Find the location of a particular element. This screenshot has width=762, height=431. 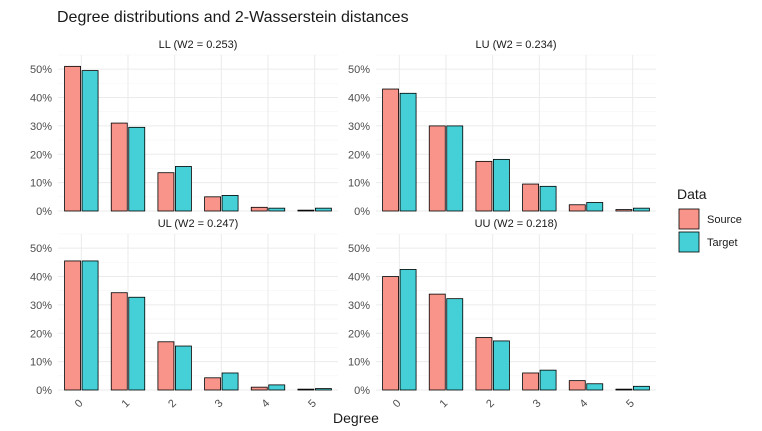

facet-strip-label: LL (W2 = 0.253) is located at coordinates (198, 45).